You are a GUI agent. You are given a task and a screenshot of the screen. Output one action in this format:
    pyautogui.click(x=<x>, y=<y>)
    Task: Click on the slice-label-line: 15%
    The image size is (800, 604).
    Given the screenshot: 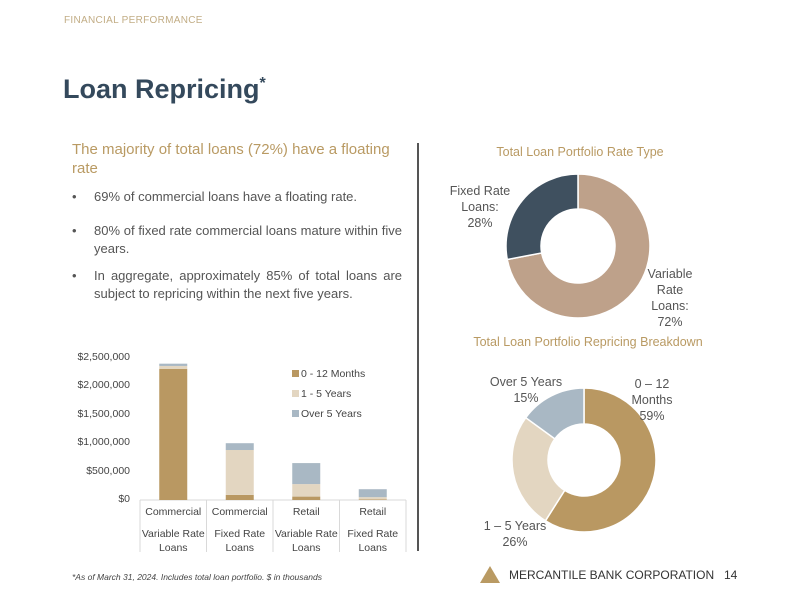 What is the action you would take?
    pyautogui.click(x=526, y=398)
    